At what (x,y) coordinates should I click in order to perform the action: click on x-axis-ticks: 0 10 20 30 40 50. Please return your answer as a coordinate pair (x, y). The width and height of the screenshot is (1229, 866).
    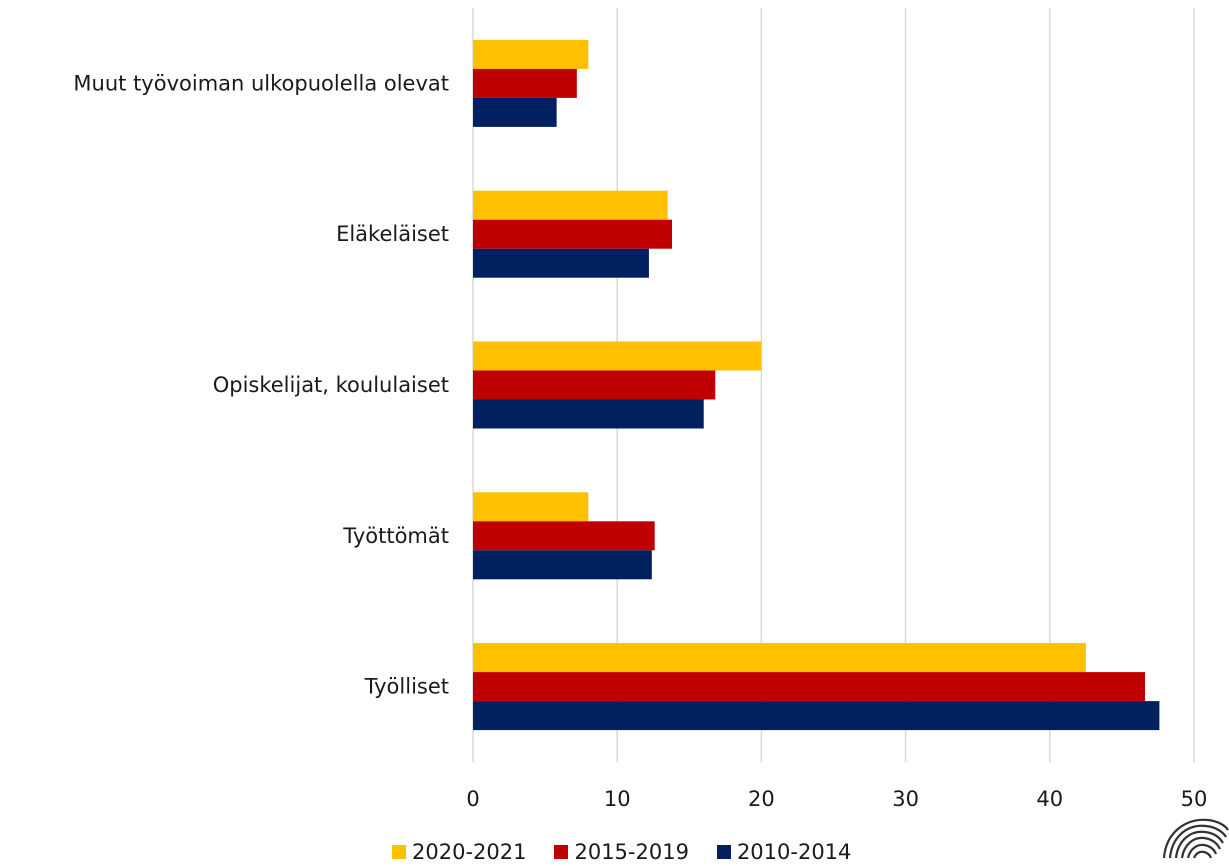
    Looking at the image, I should click on (836, 799).